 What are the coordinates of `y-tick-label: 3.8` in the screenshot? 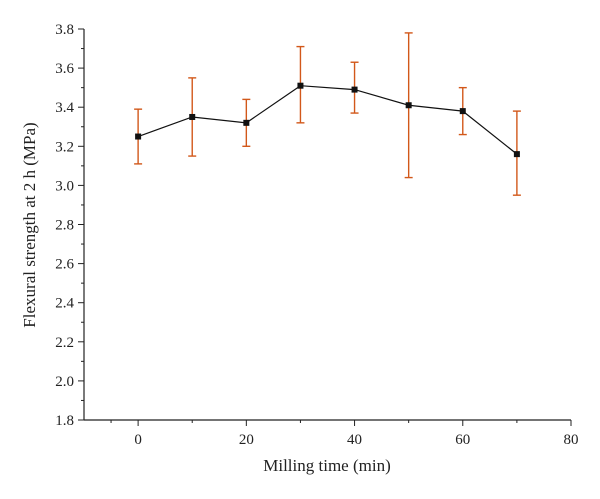 It's located at (64, 30).